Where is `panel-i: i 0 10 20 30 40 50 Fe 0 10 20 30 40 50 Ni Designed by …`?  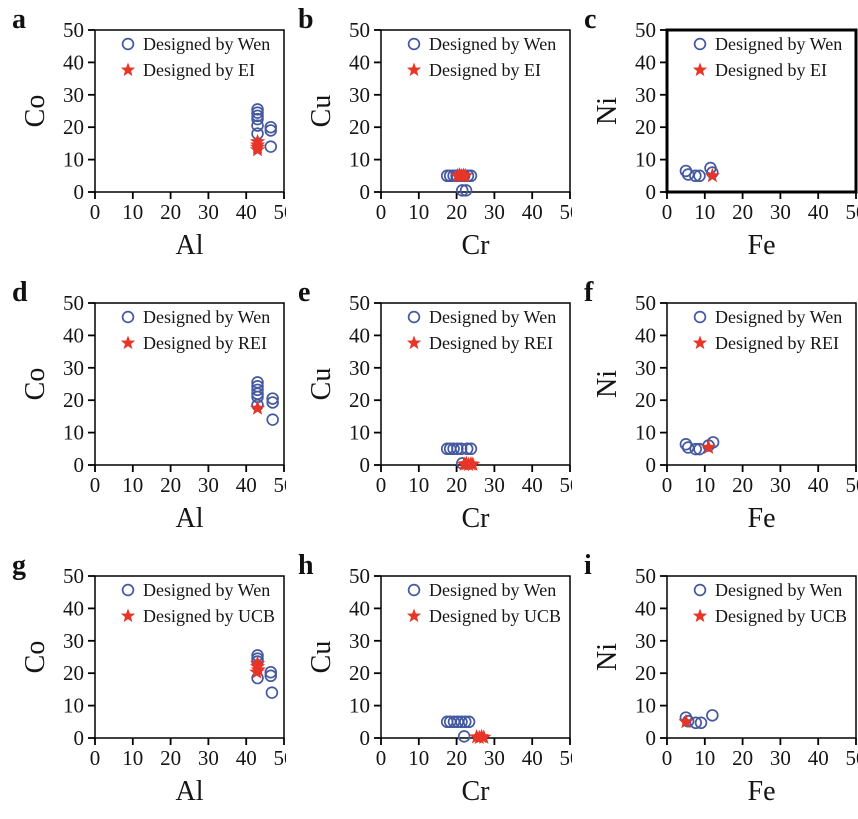 panel-i: i 0 10 20 30 40 50 Fe 0 10 20 30 40 50 Ni Designed by … is located at coordinates (715, 682).